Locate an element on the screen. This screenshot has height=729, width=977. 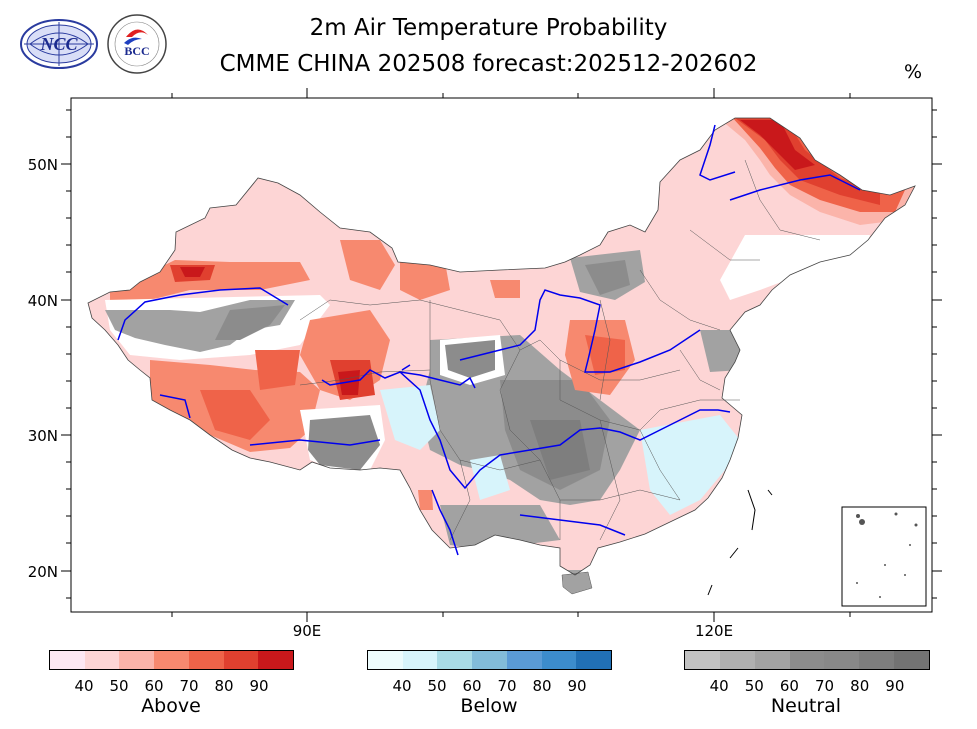
south-china-sea-inset is located at coordinates (884, 556).